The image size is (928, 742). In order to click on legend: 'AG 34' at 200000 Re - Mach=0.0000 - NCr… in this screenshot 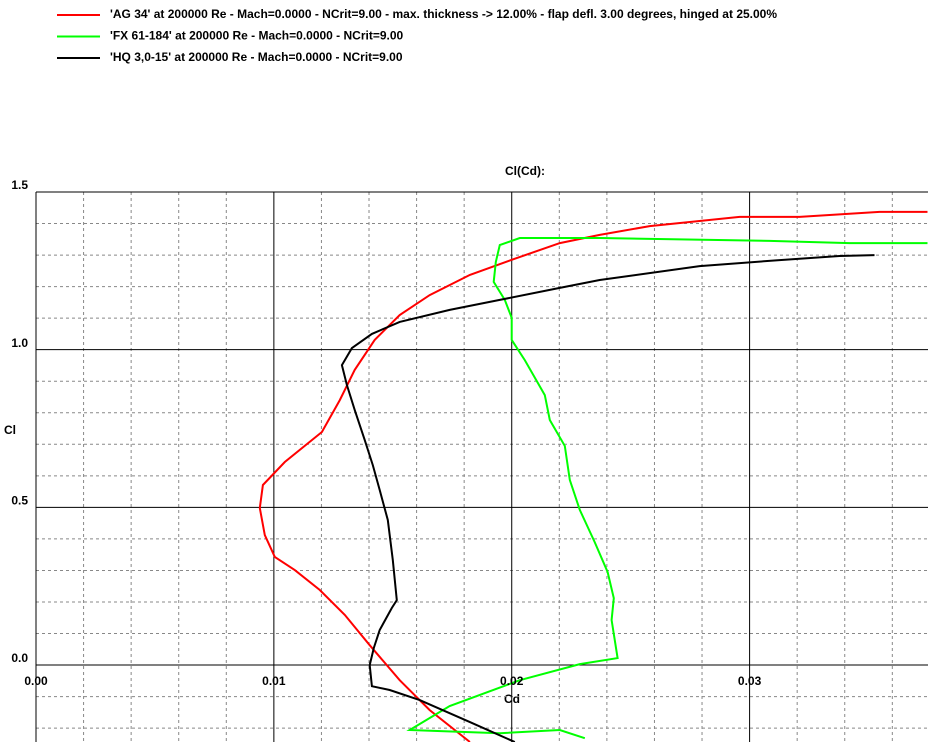, I will do `click(417, 35)`.